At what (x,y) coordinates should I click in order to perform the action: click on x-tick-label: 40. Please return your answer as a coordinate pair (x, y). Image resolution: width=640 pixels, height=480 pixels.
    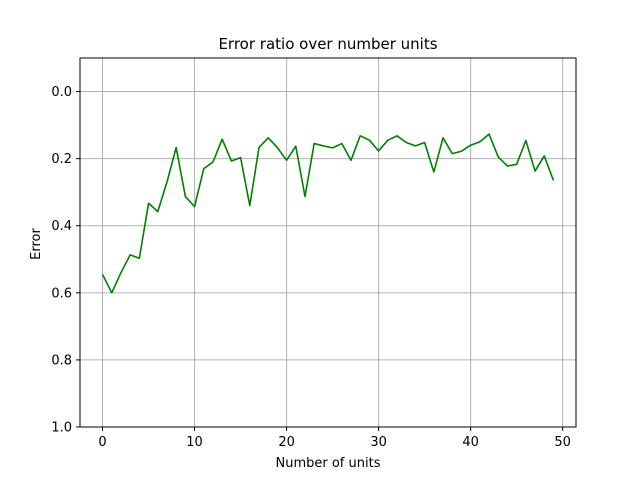
    Looking at the image, I should click on (470, 442).